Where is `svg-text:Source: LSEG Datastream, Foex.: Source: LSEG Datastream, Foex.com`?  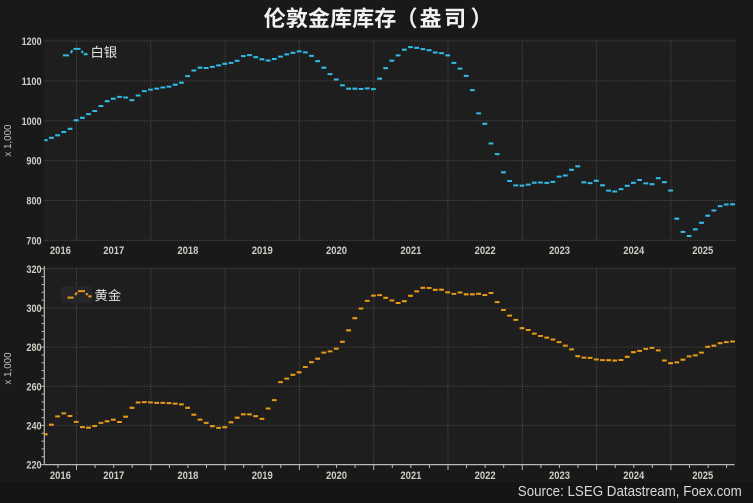
svg-text:Source: LSEG Datastream, Foex.: Source: LSEG Datastream, Foex.com is located at coordinates (630, 492).